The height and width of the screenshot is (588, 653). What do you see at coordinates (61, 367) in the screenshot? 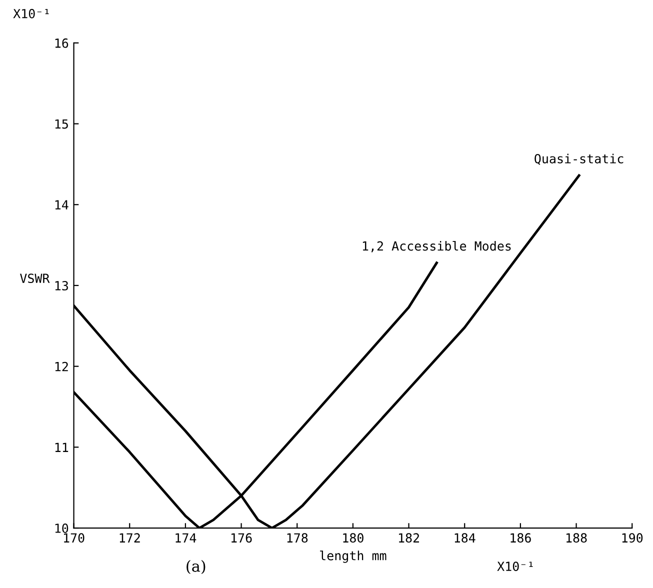
I see `y-tick-label: 12` at bounding box center [61, 367].